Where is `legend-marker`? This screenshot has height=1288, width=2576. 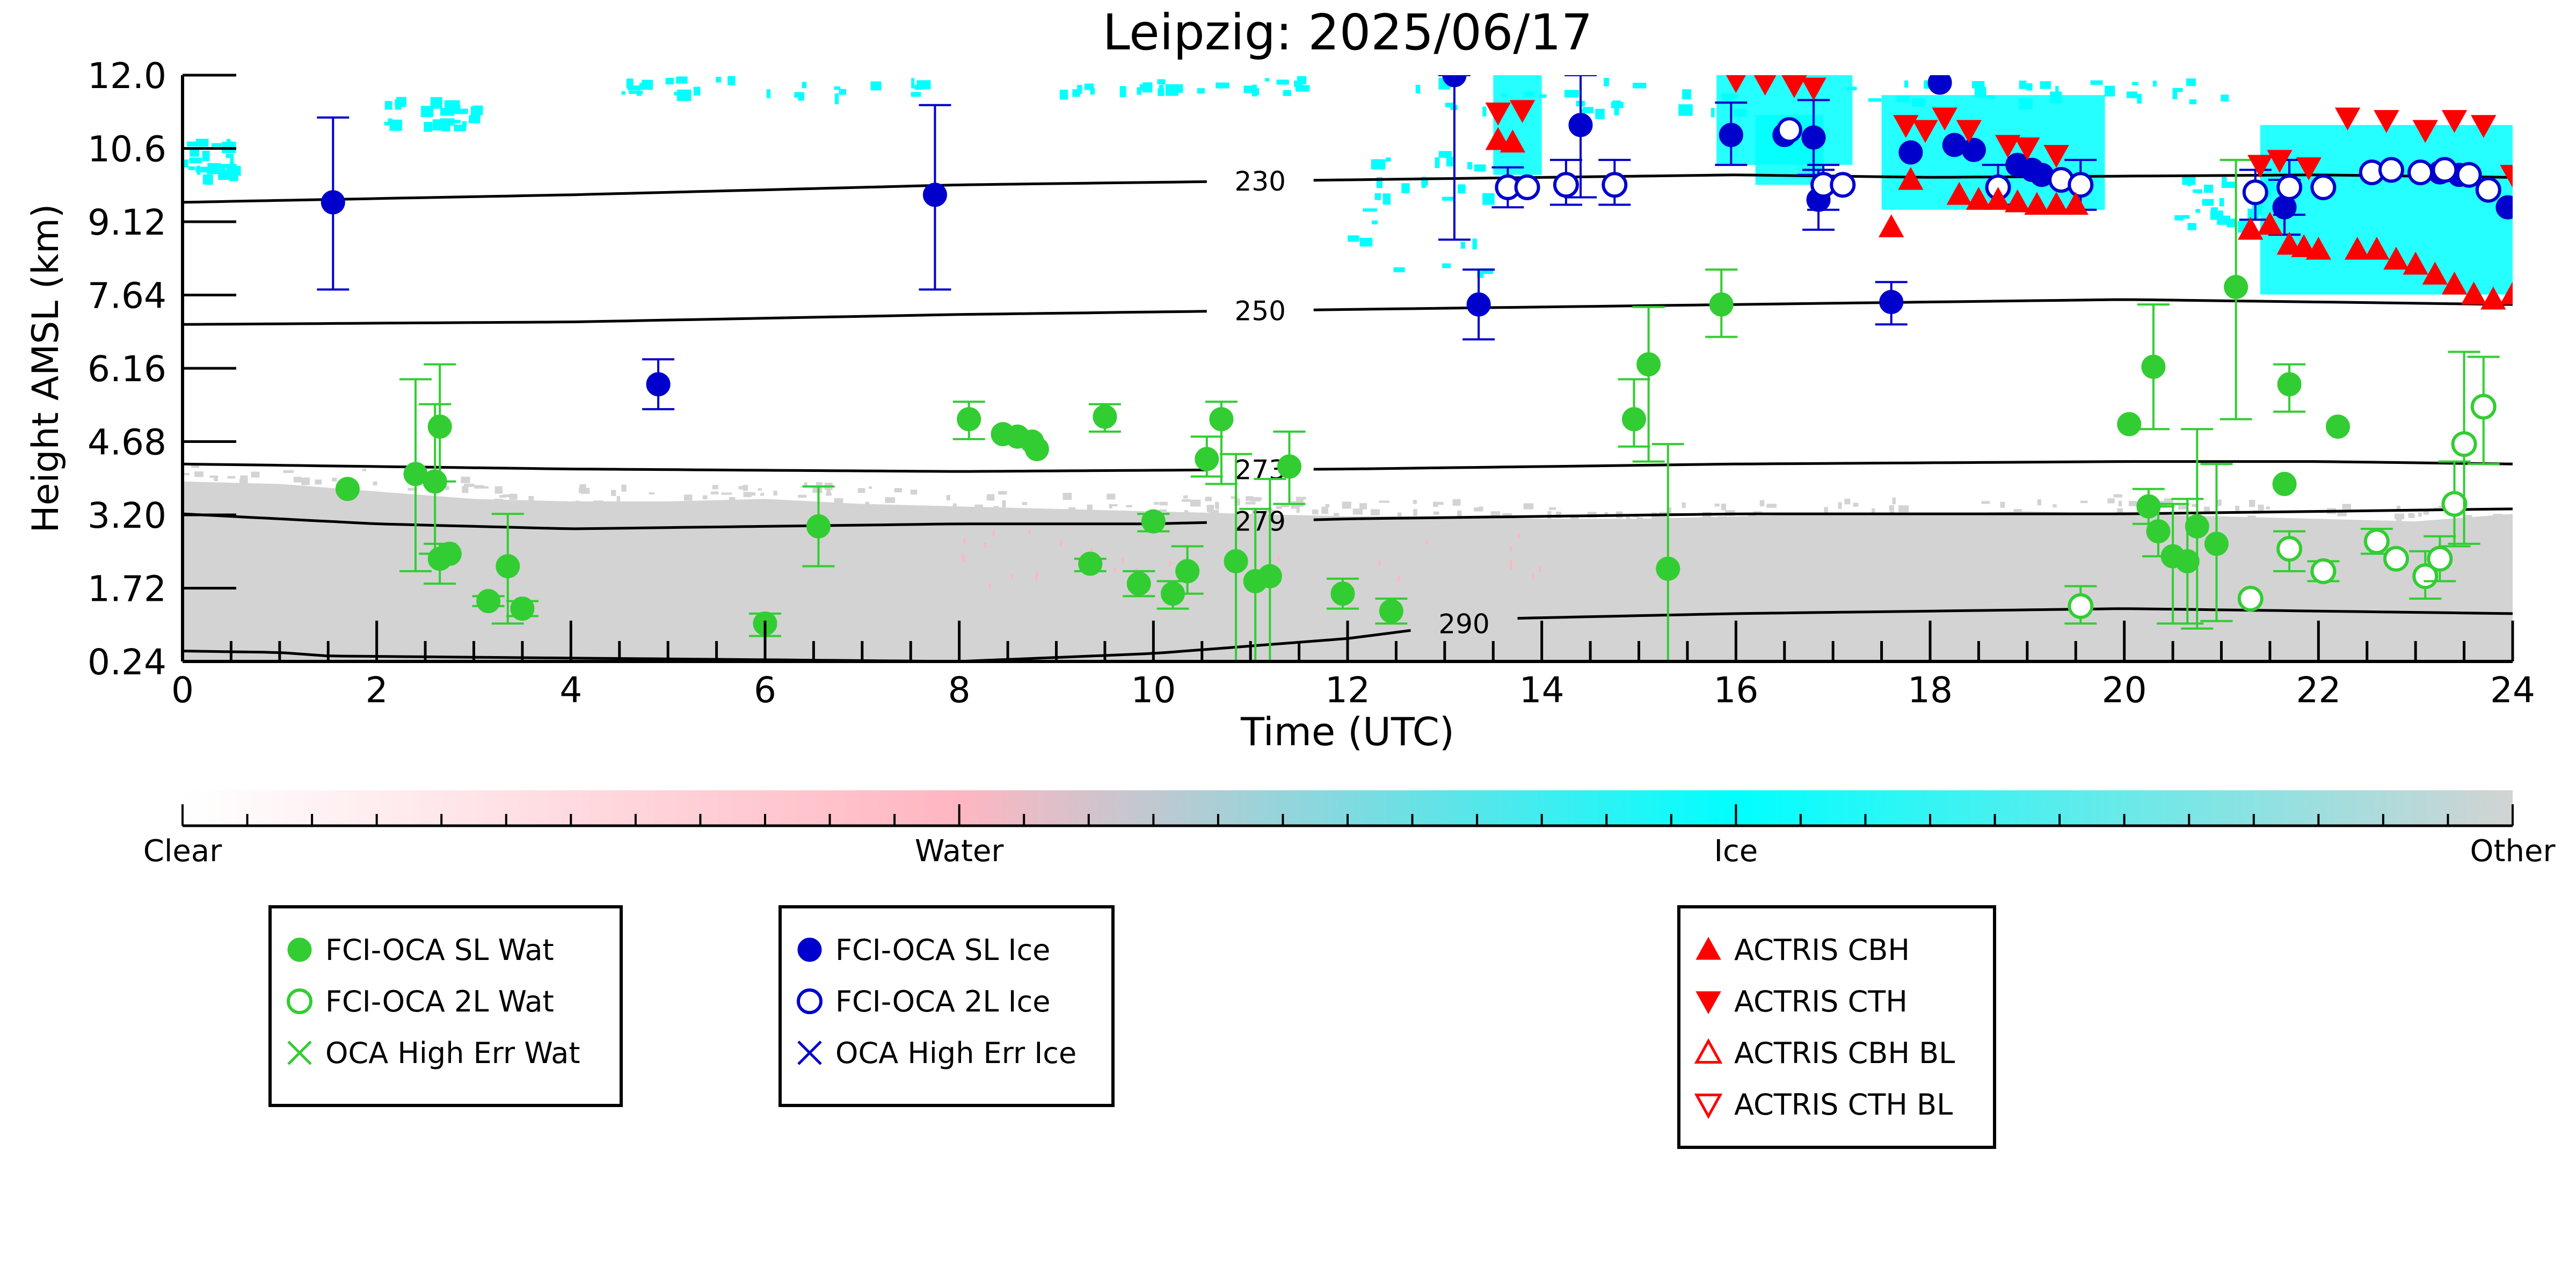 legend-marker is located at coordinates (299, 949).